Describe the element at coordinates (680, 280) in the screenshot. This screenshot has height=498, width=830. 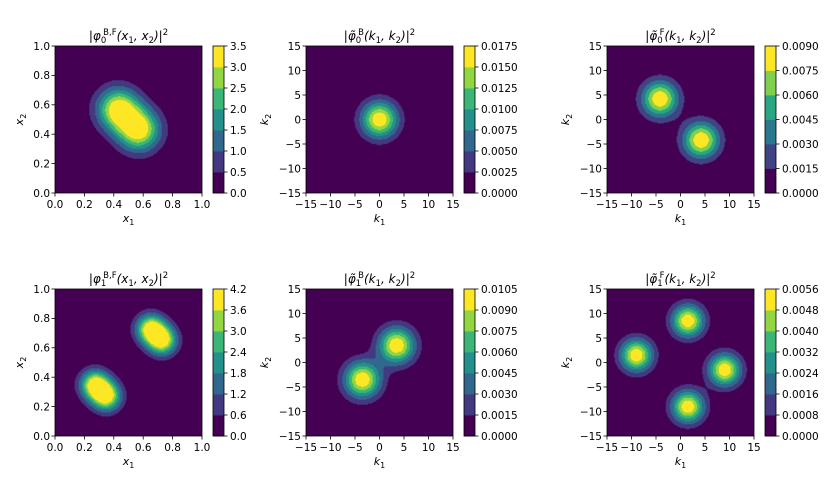
I see `panel-title: |φ̃1F(k1, k2)|2` at that location.